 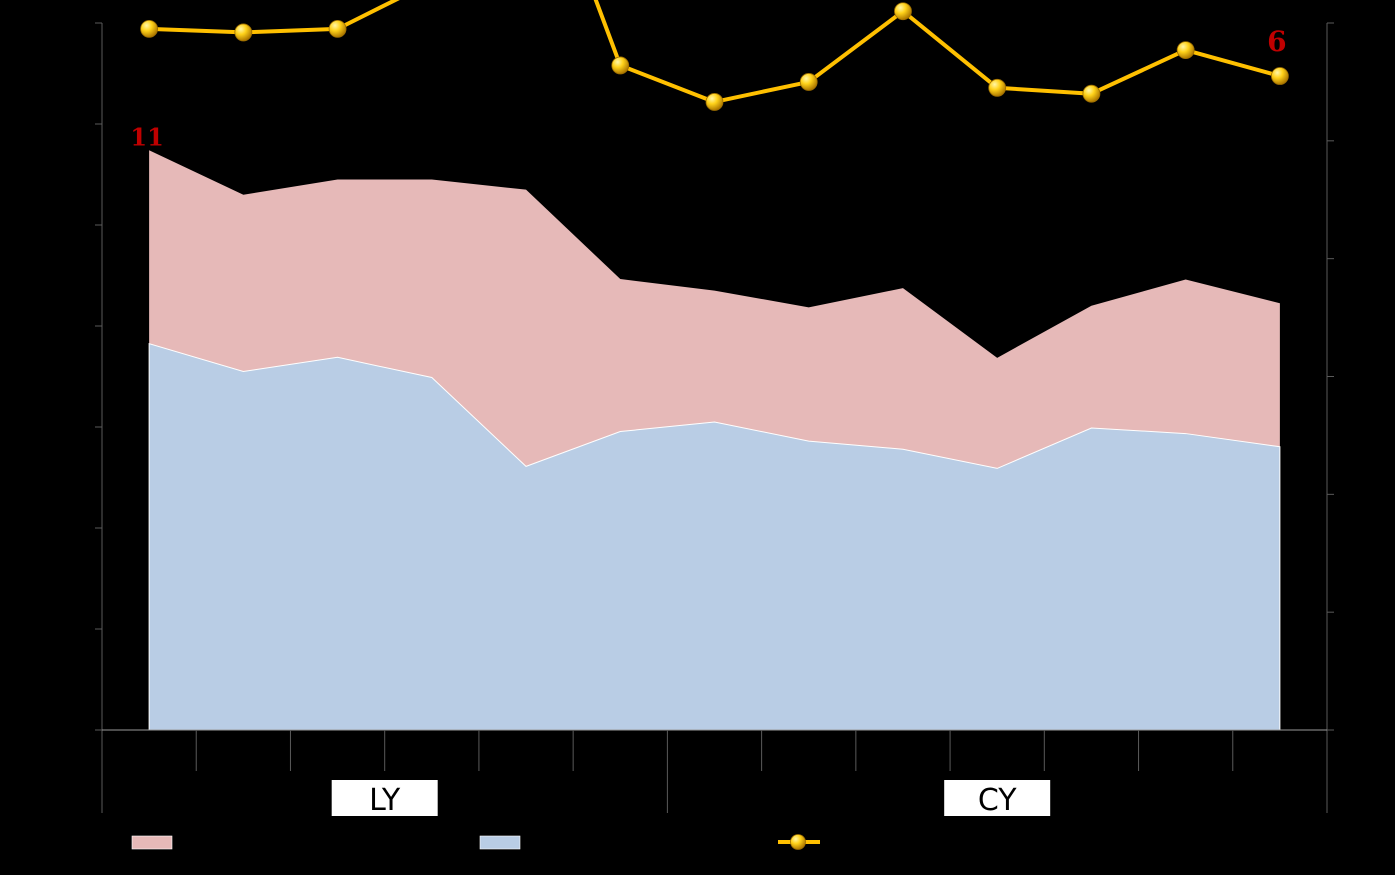 What do you see at coordinates (475, 842) in the screenshot?
I see `legend` at bounding box center [475, 842].